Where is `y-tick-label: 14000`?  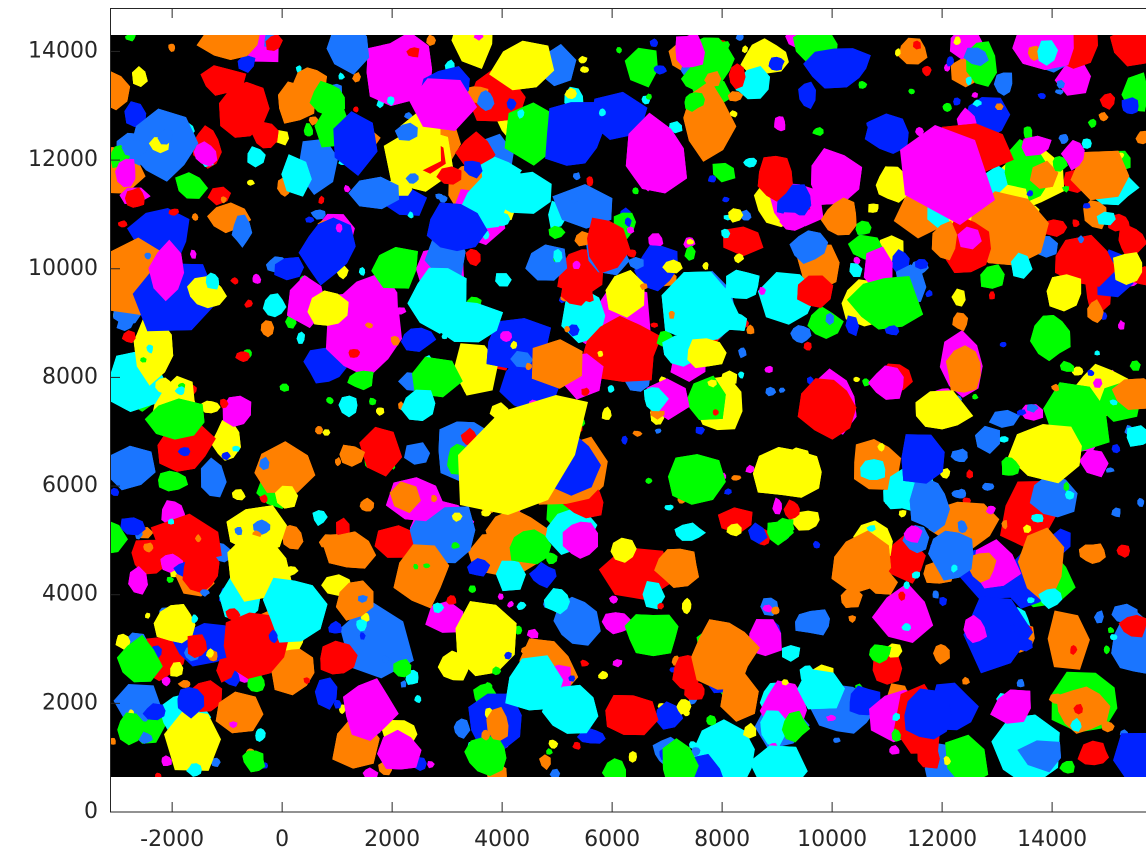 y-tick-label: 14000 is located at coordinates (63, 50).